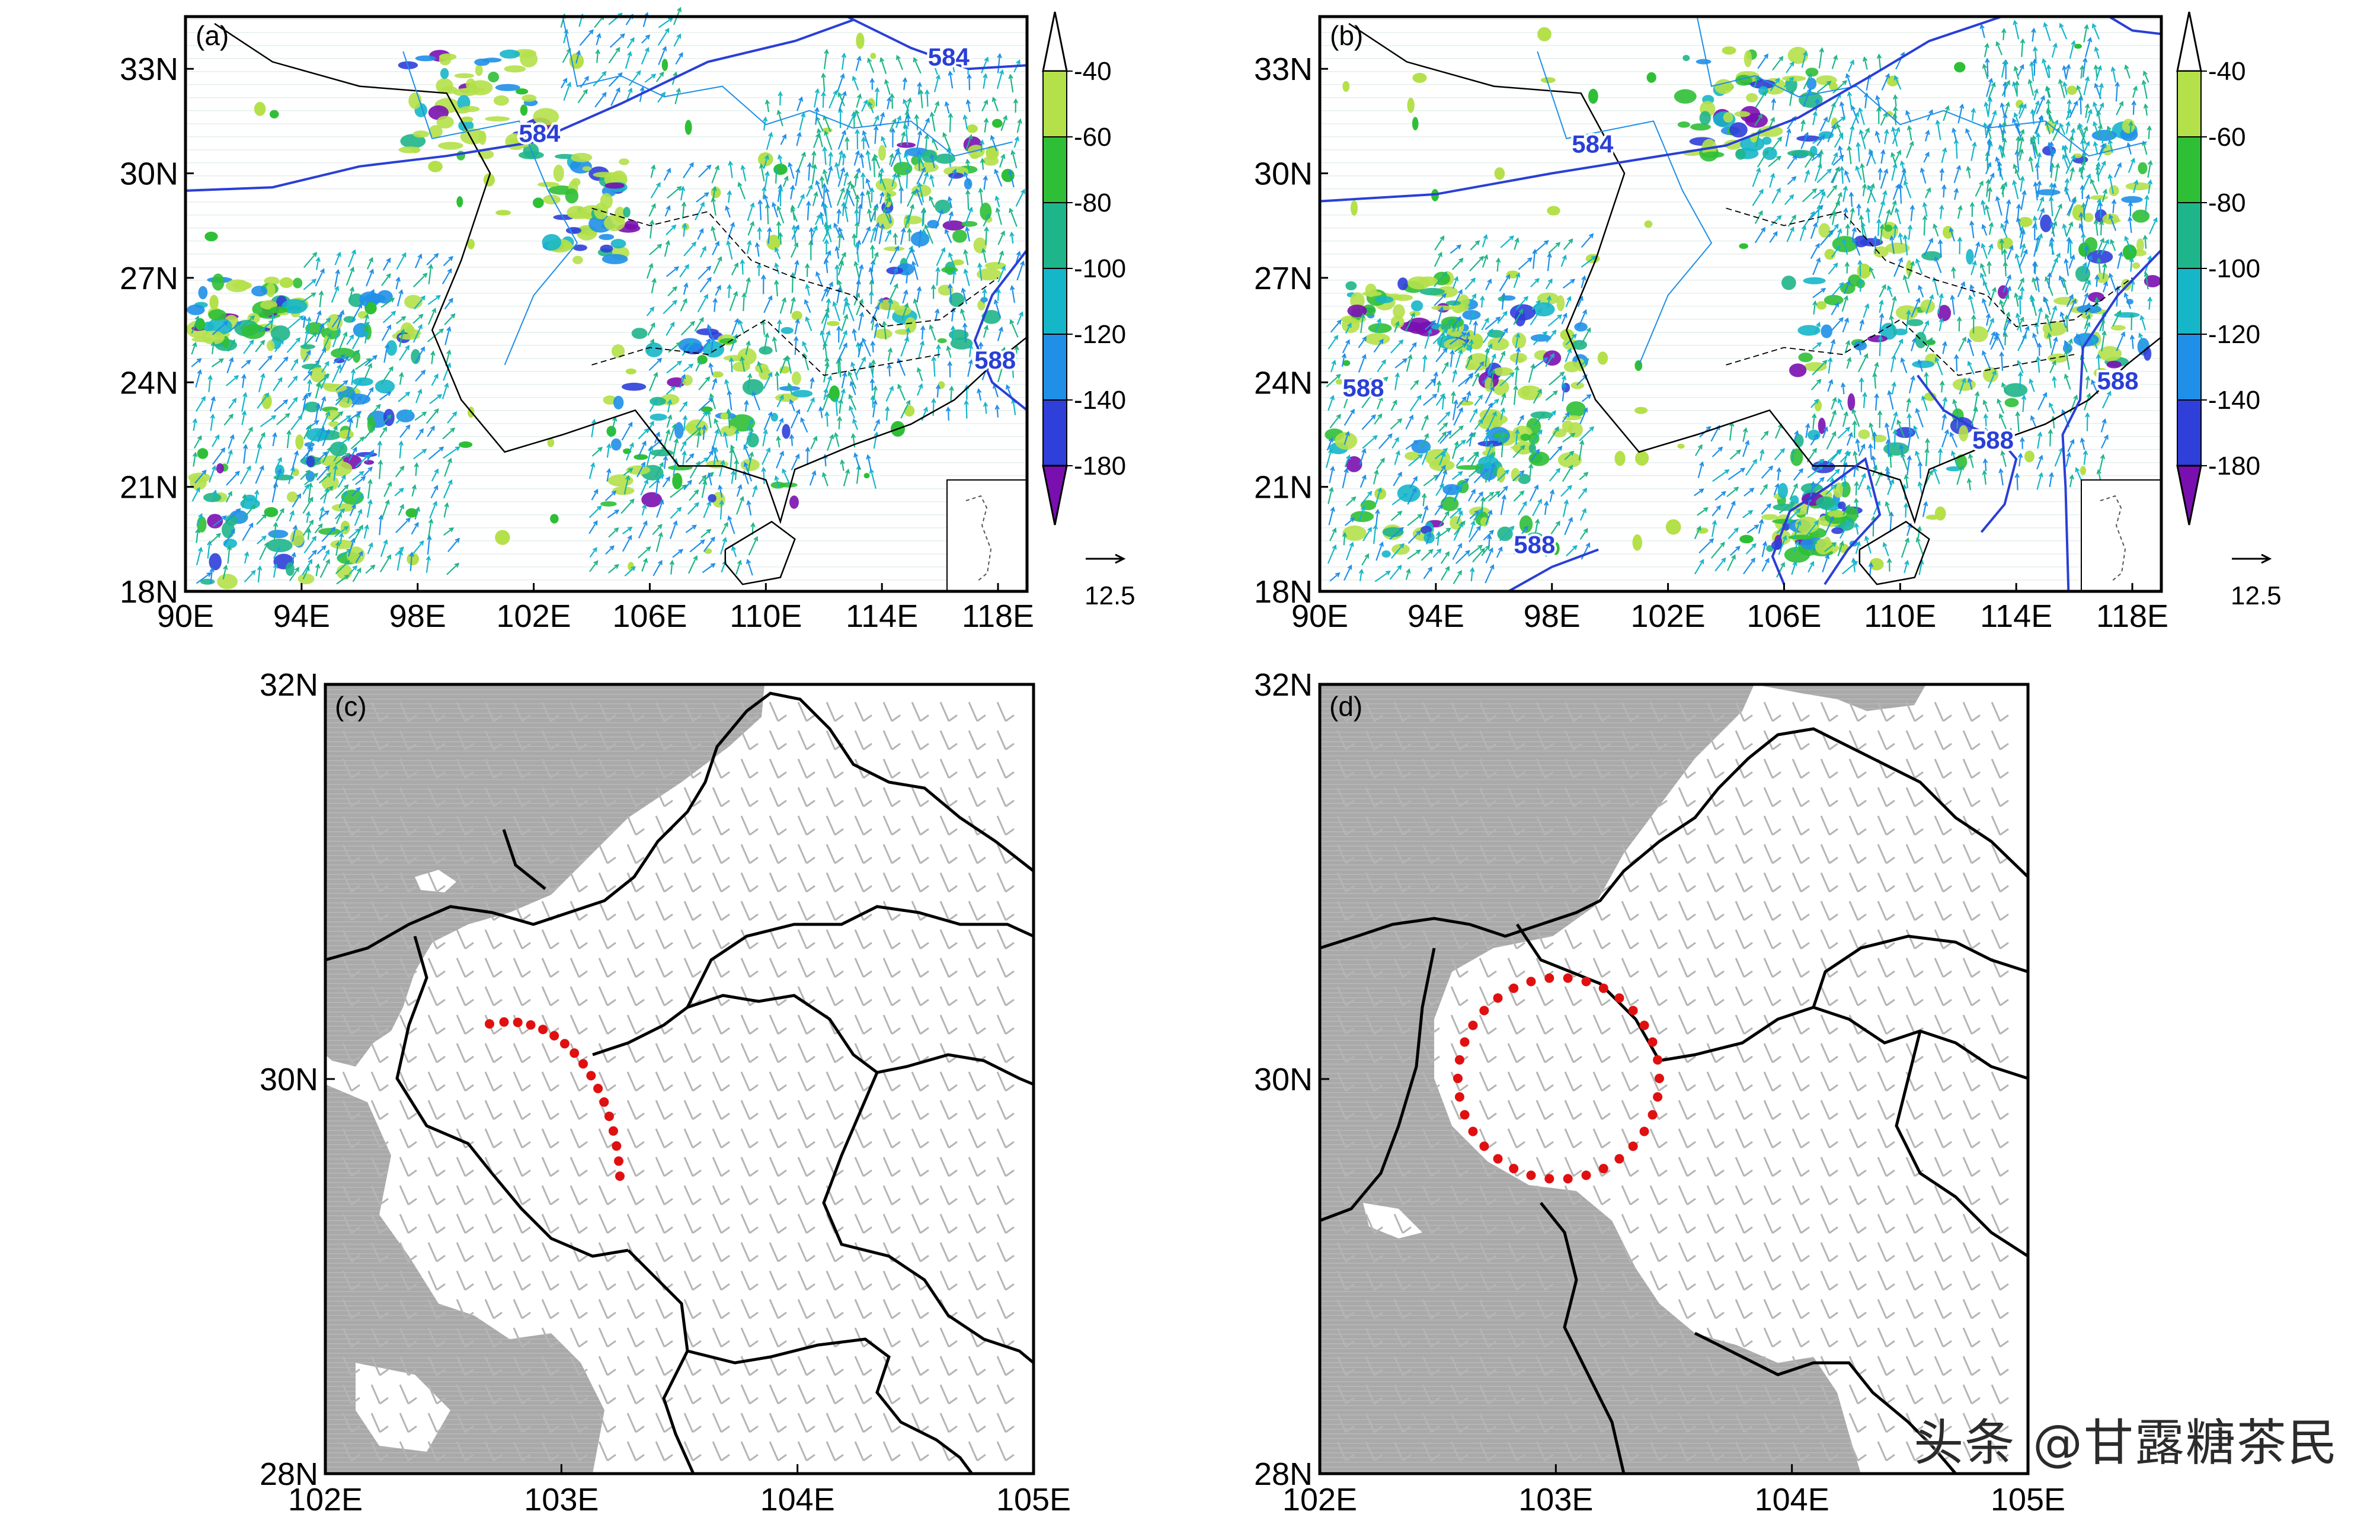 The width and height of the screenshot is (2380, 1540). I want to click on colorbar-cell, so click(1054, 367).